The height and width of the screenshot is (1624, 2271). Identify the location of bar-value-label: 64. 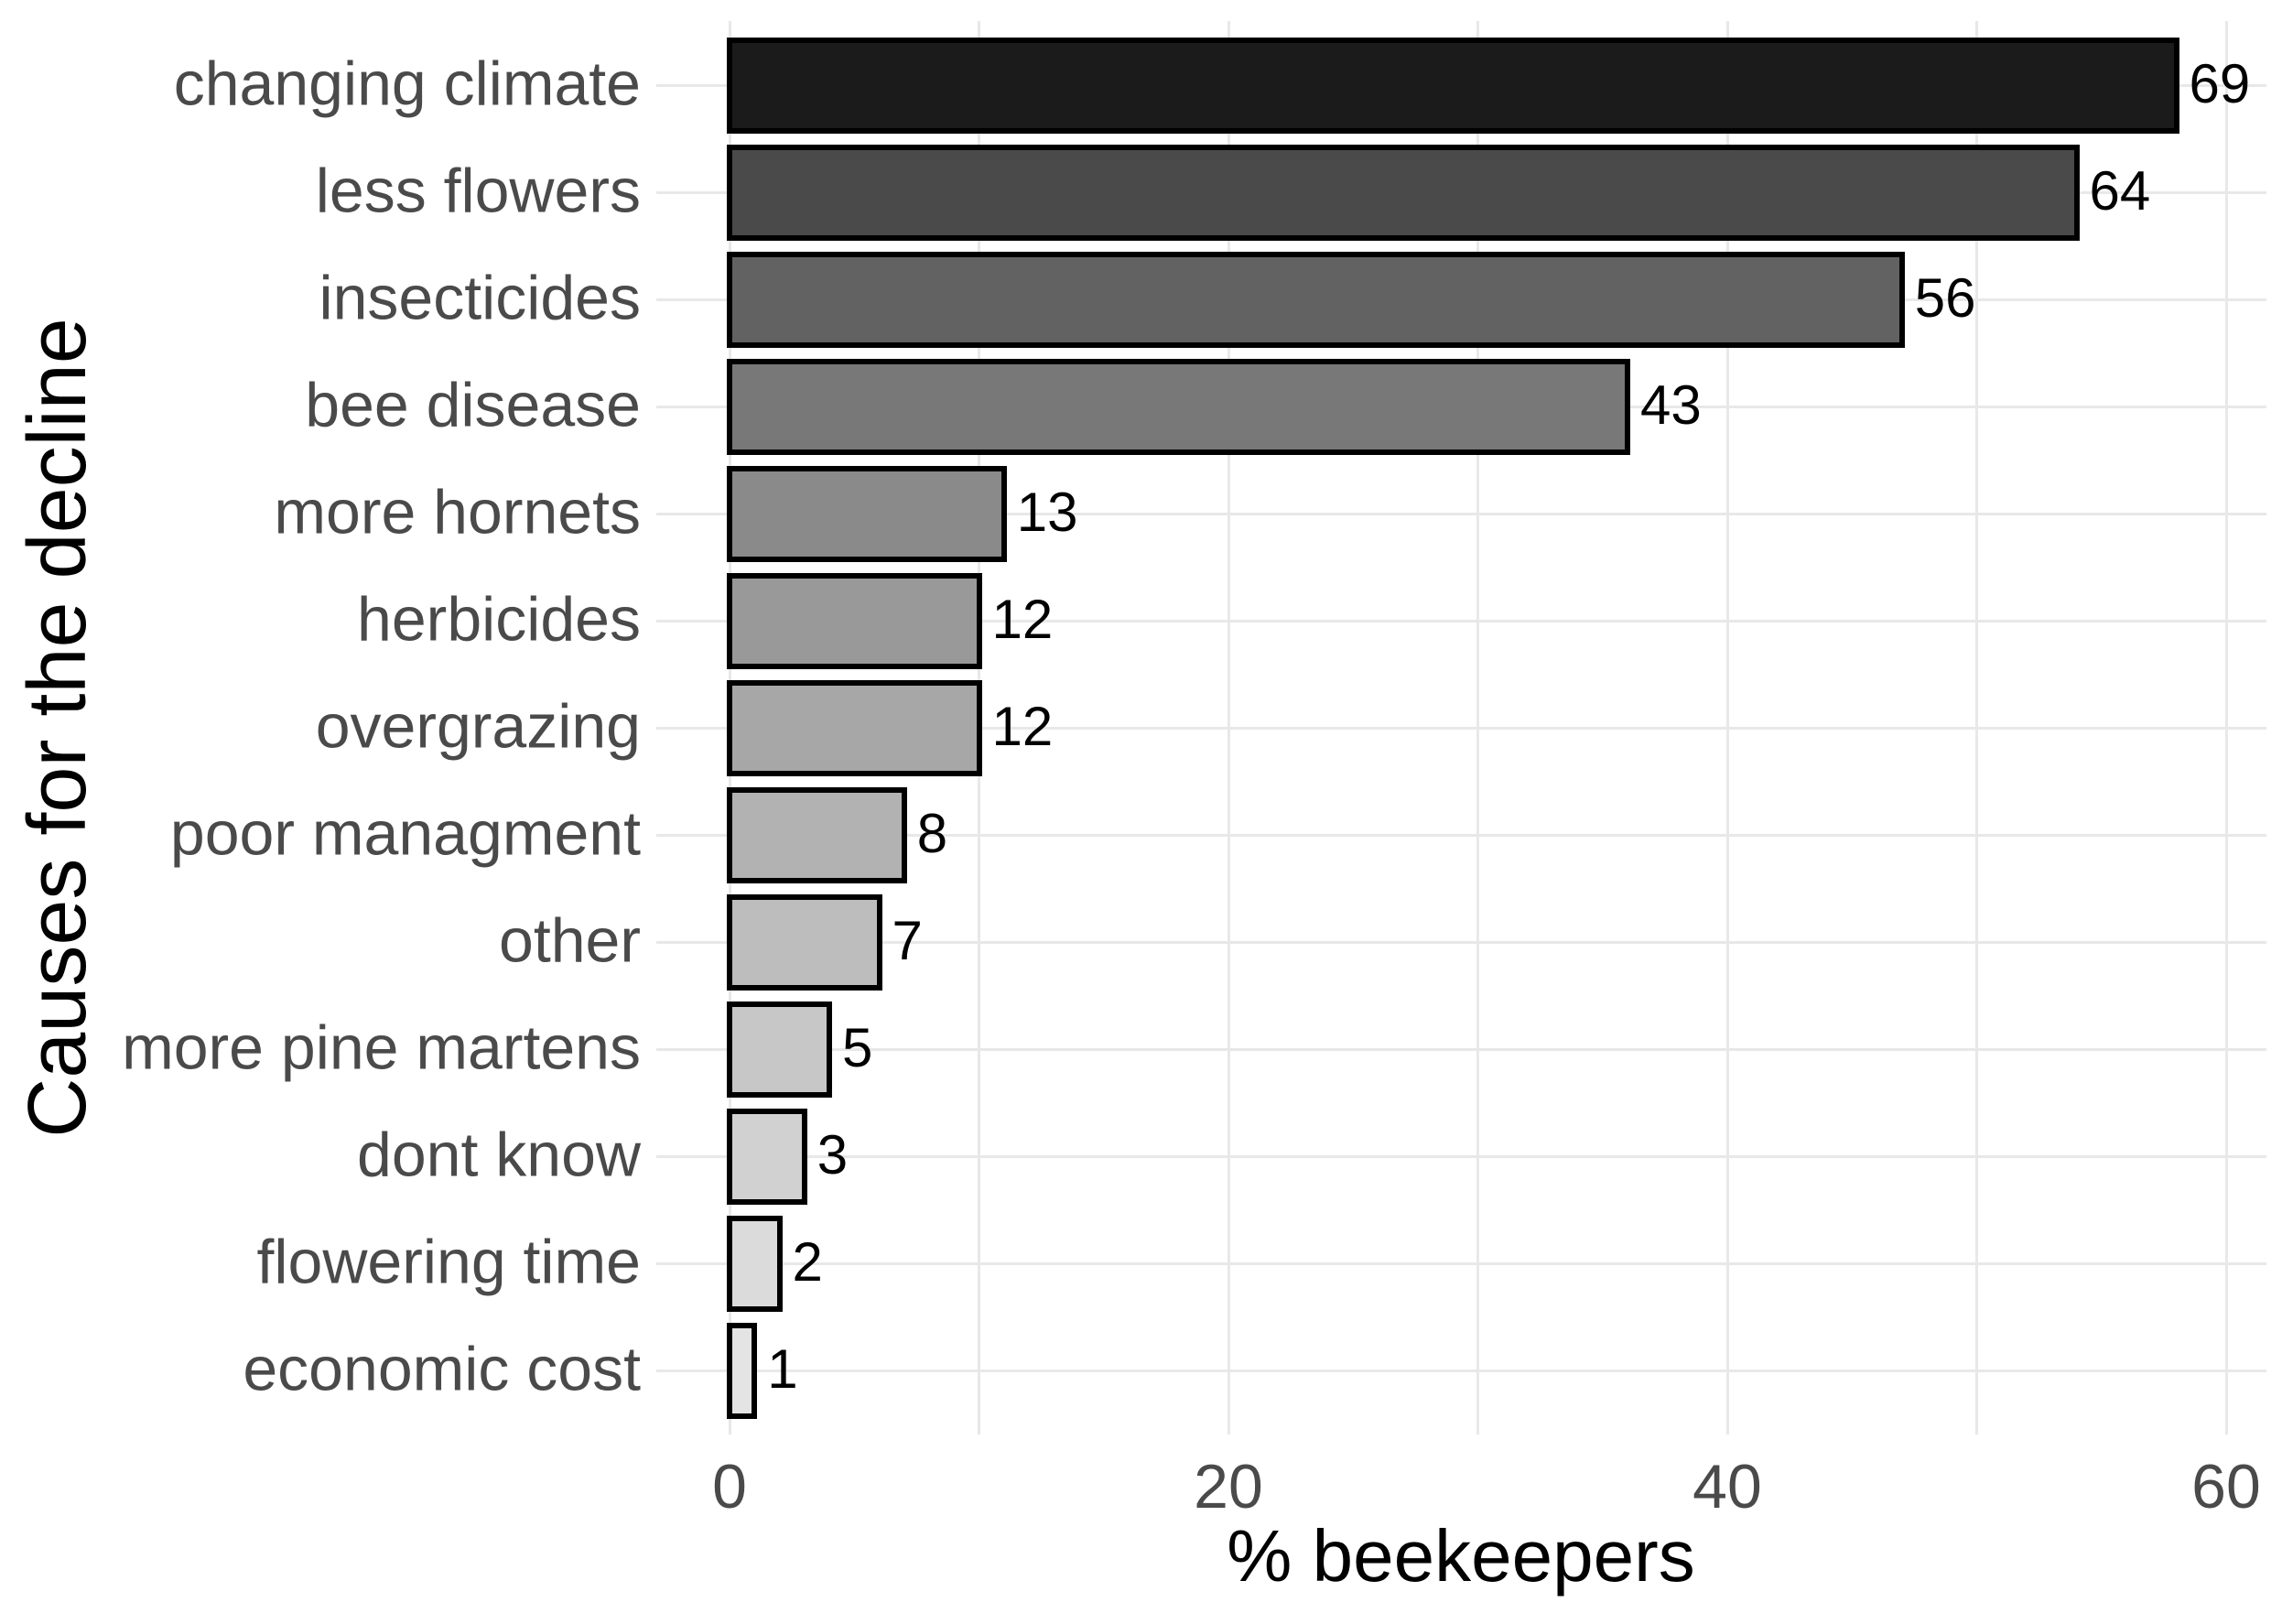
(2120, 190).